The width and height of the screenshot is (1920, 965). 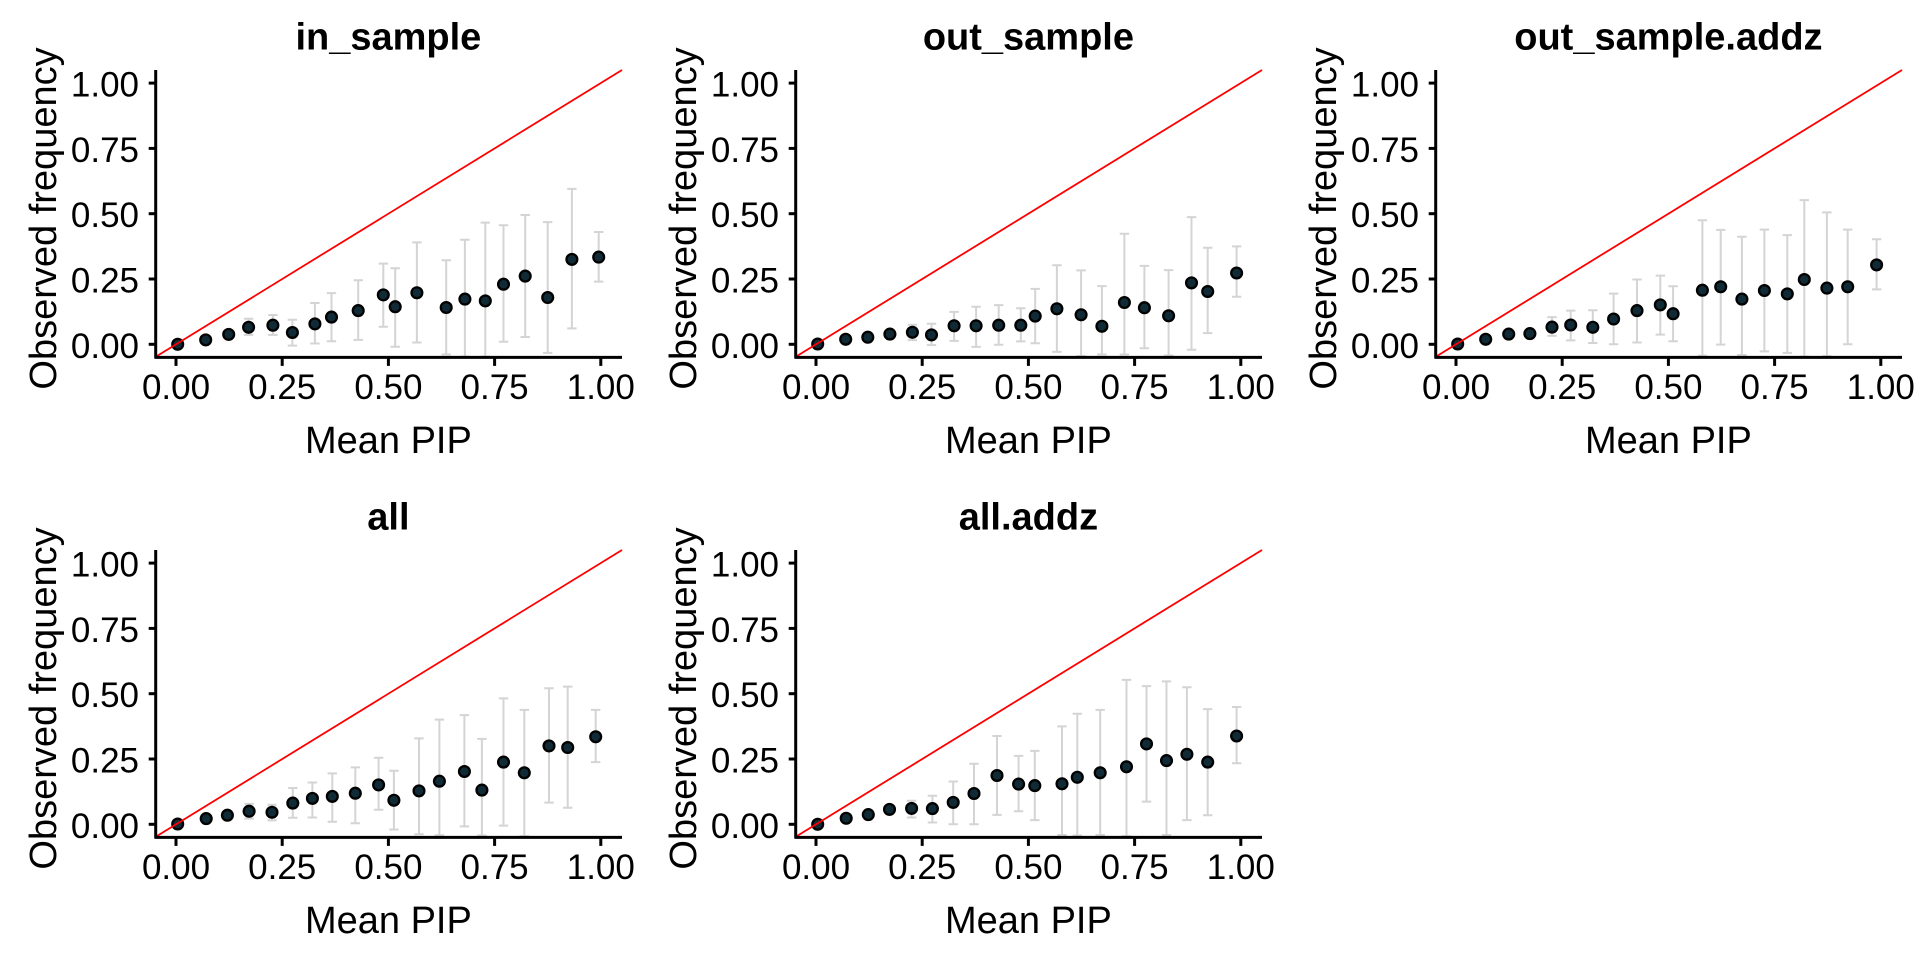 What do you see at coordinates (388, 37) in the screenshot?
I see `svg-text: in_sample` at bounding box center [388, 37].